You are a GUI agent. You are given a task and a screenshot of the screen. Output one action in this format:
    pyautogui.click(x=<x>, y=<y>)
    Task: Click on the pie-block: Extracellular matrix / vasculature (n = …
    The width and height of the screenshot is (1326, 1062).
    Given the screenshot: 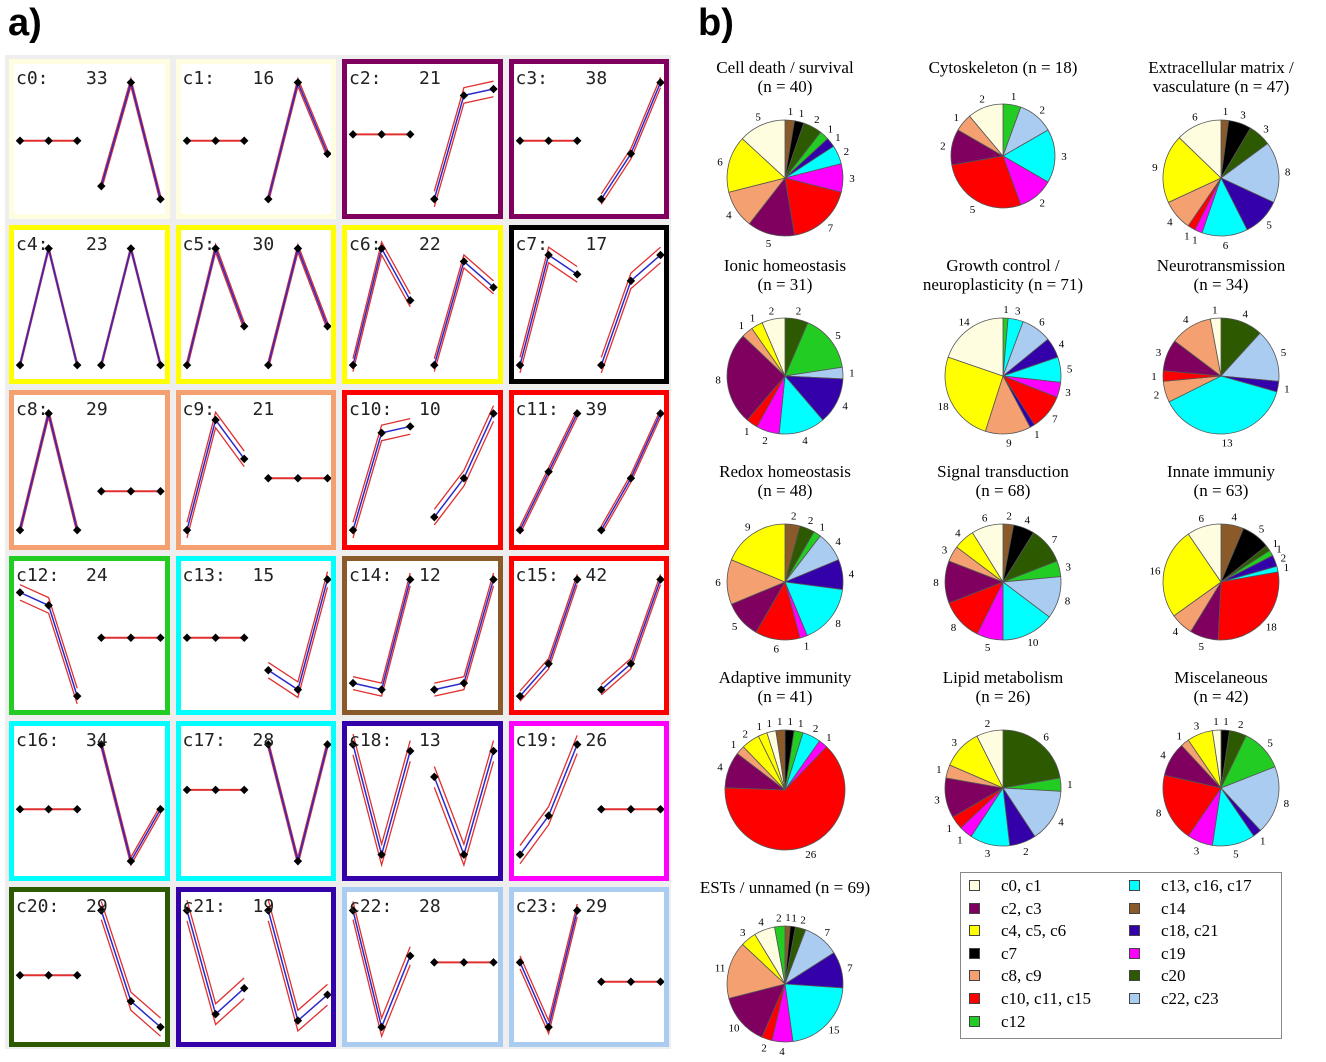 What is the action you would take?
    pyautogui.click(x=1221, y=155)
    